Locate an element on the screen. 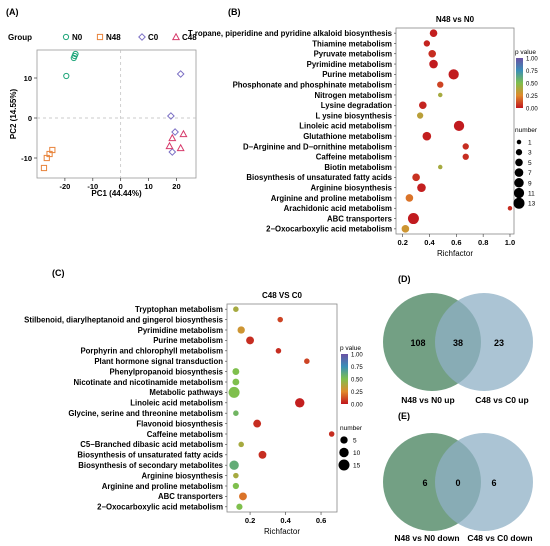 This screenshot has width=550, height=546. pvalue-colorbar is located at coordinates (519, 83).